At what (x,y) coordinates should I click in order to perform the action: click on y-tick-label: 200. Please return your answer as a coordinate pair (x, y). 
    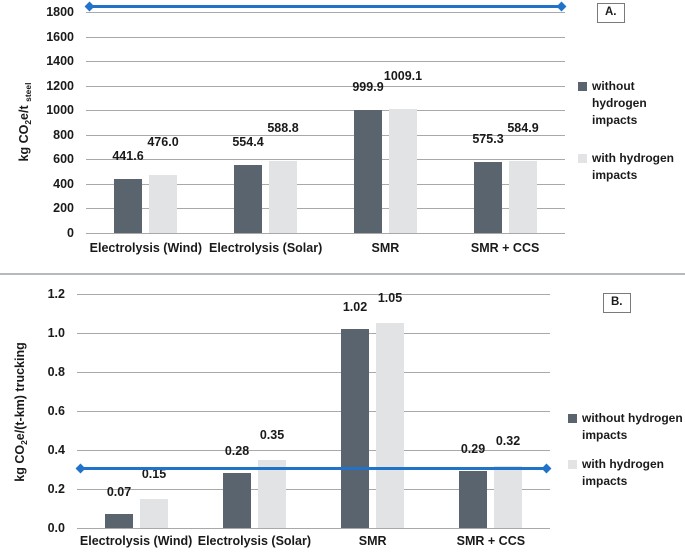
    Looking at the image, I should click on (63, 208).